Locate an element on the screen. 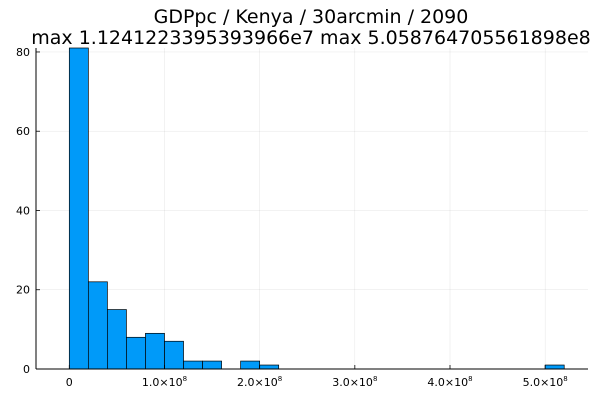 The width and height of the screenshot is (600, 400). x-tick-label: 5.0×10⁸ is located at coordinates (545, 382).